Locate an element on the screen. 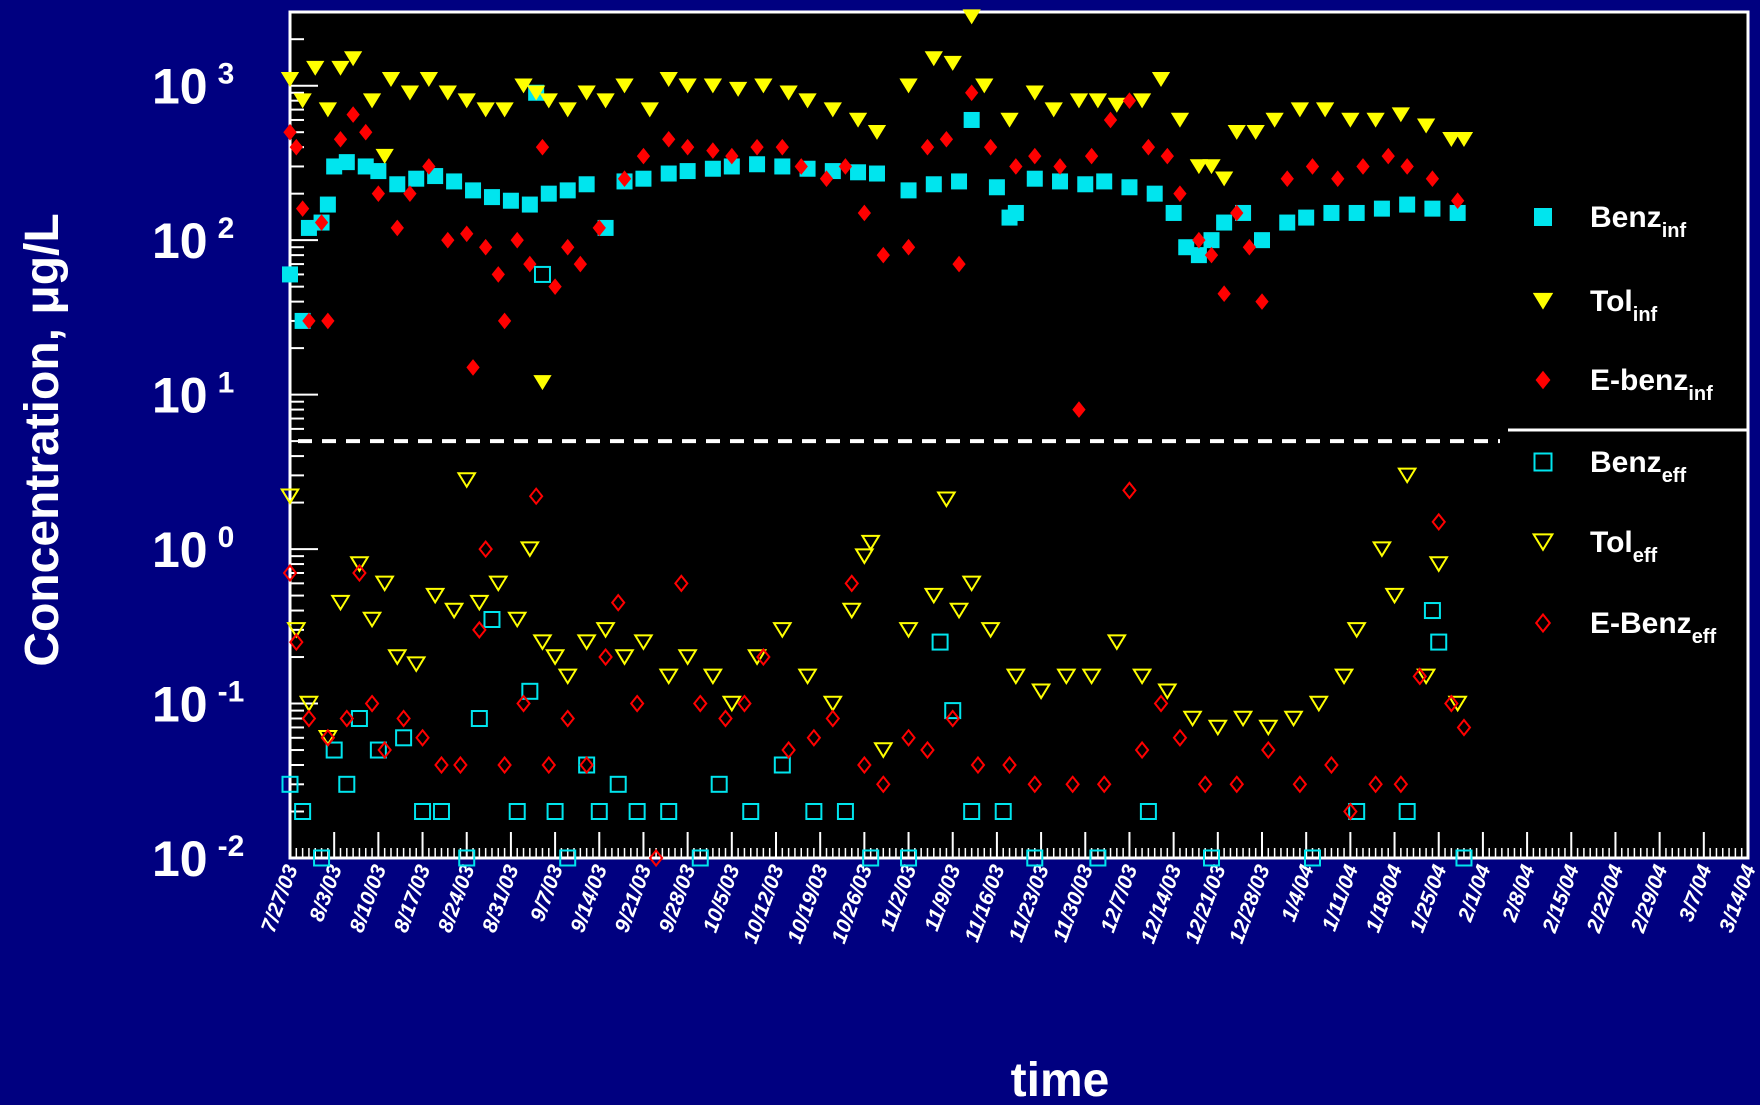 This screenshot has width=1760, height=1105. x-tick-label: 10/12/03 is located at coordinates (764, 904).